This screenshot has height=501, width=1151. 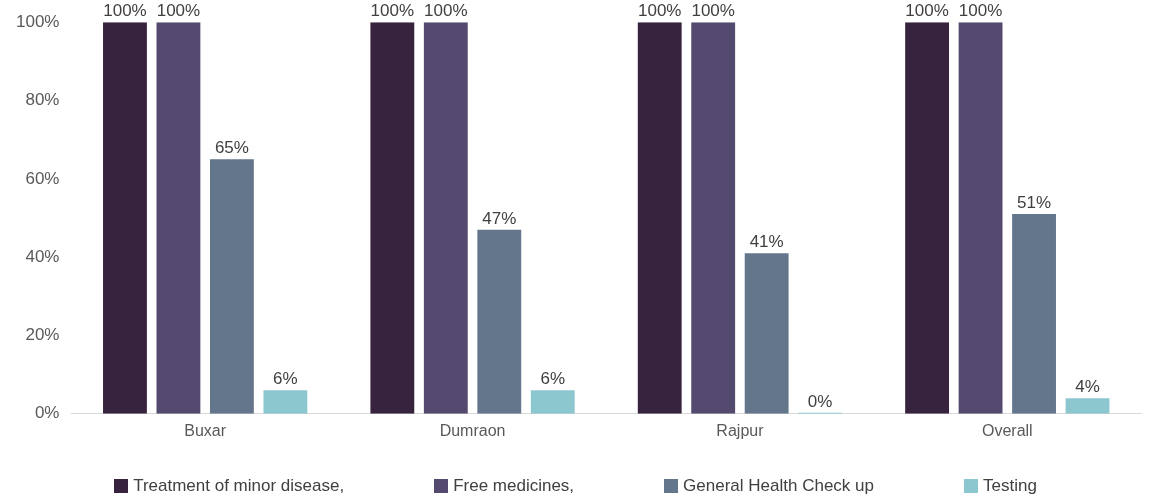 What do you see at coordinates (42, 335) in the screenshot?
I see `y-tick-label: 20%` at bounding box center [42, 335].